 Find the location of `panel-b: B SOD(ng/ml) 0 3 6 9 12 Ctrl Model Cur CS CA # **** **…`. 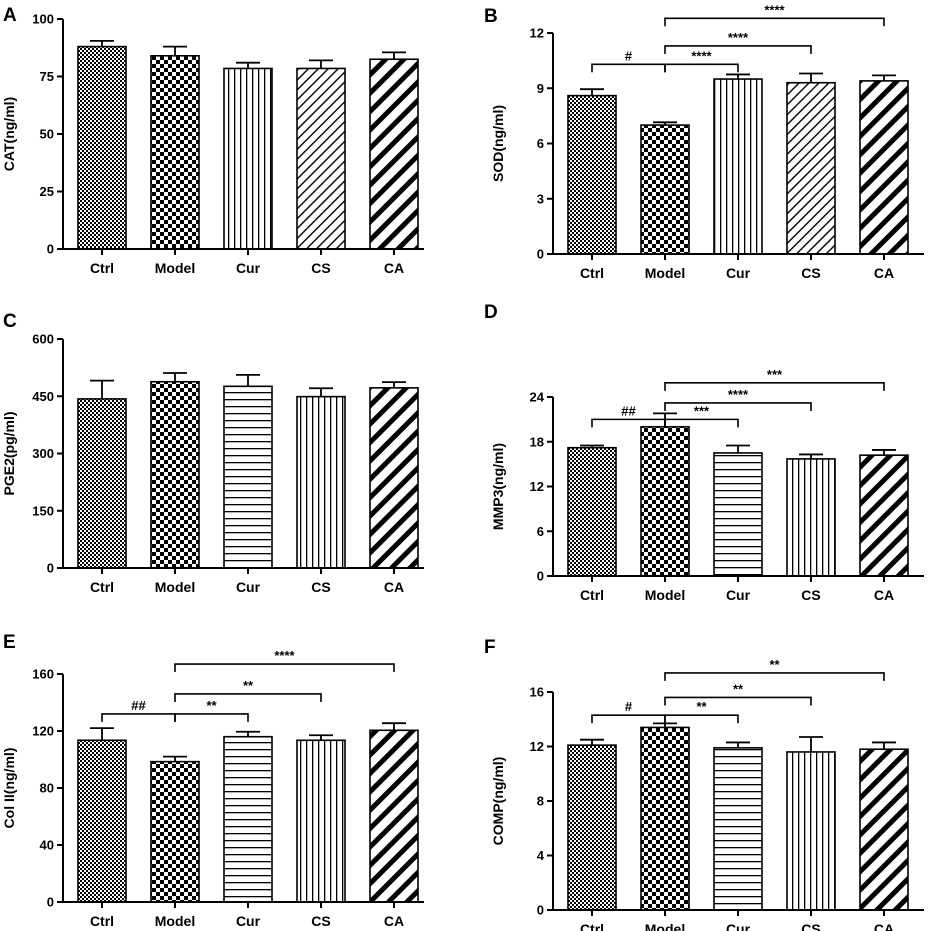

panel-b: B SOD(ng/ml) 0 3 6 9 12 Ctrl Model Cur CS CA # **** **… is located at coordinates (704, 141).